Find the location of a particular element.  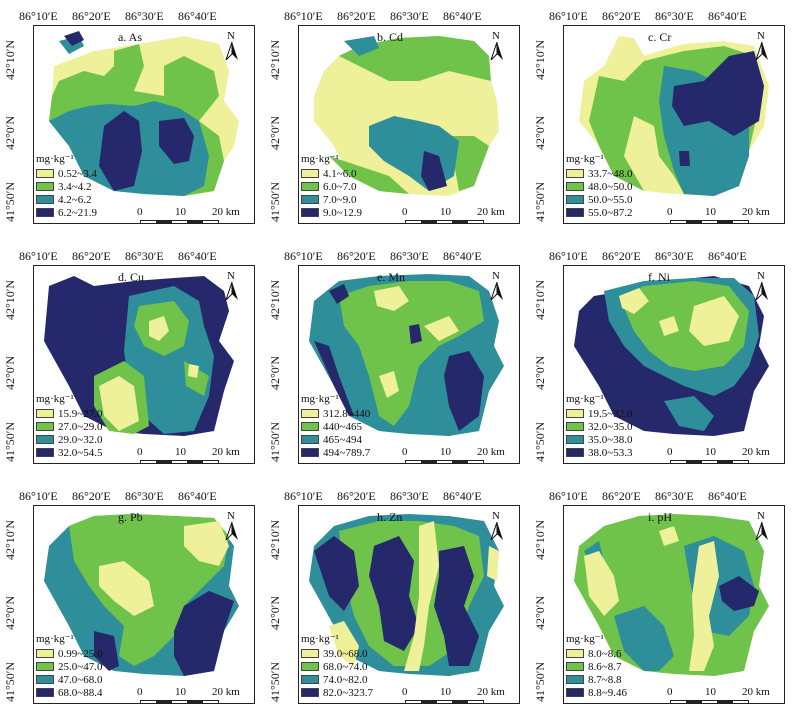

legend-row: 6.0~7.0 is located at coordinates (331, 186).